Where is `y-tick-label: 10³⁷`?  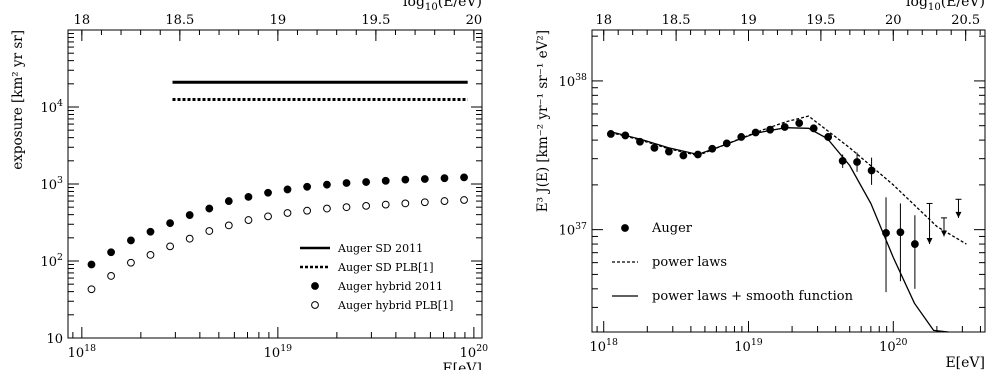
y-tick-label: 10³⁷ is located at coordinates (573, 230).